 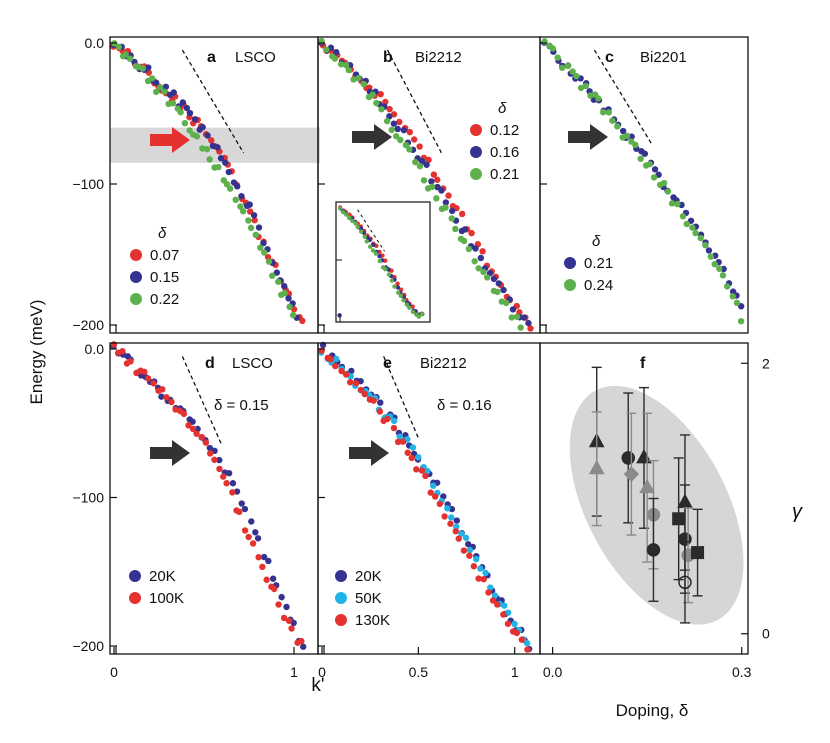 What do you see at coordinates (388, 57) in the screenshot?
I see `panel-letter: b` at bounding box center [388, 57].